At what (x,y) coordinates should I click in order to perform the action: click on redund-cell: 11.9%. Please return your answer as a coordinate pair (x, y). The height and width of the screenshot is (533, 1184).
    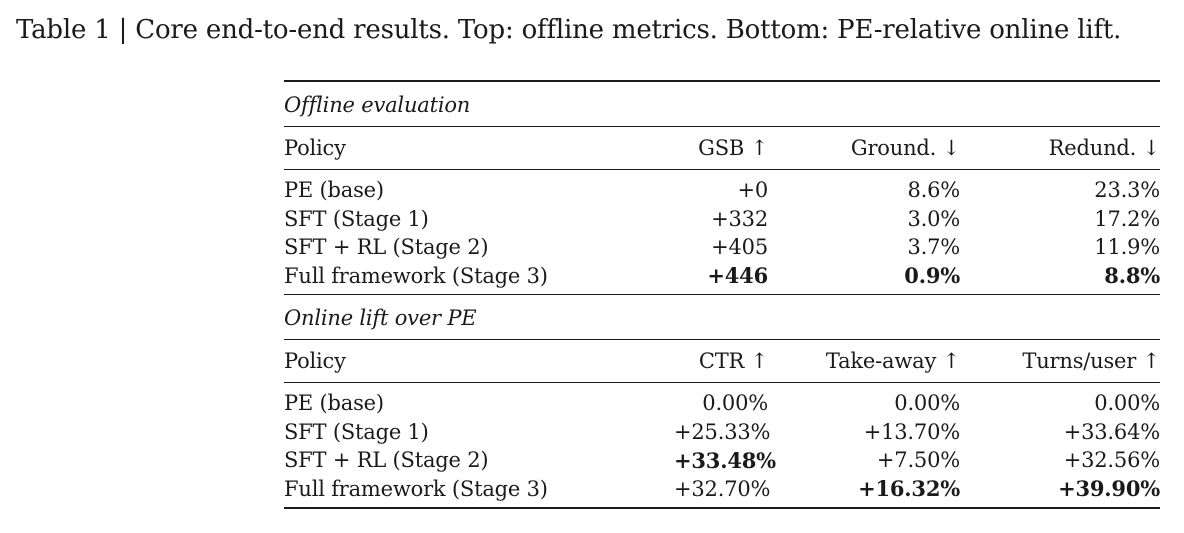
    Looking at the image, I should click on (1127, 247).